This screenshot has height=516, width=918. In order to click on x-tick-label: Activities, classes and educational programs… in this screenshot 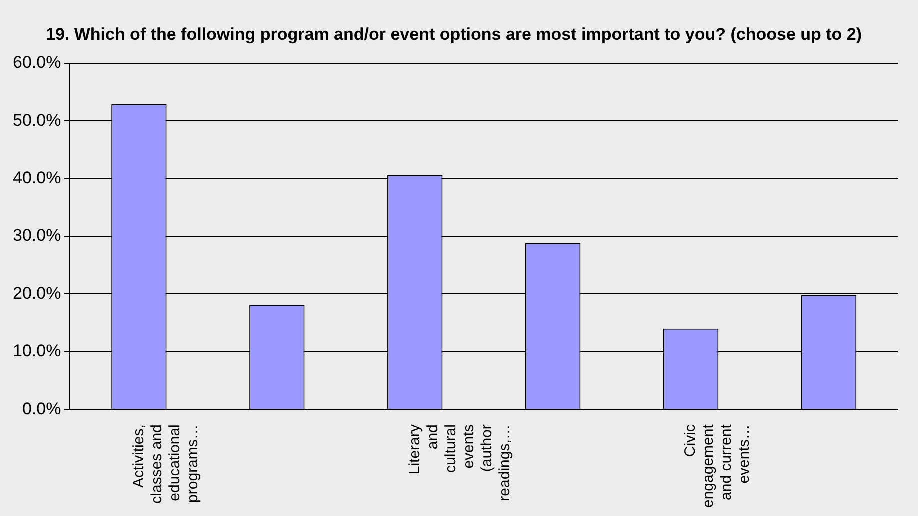, I will do `click(166, 464)`.